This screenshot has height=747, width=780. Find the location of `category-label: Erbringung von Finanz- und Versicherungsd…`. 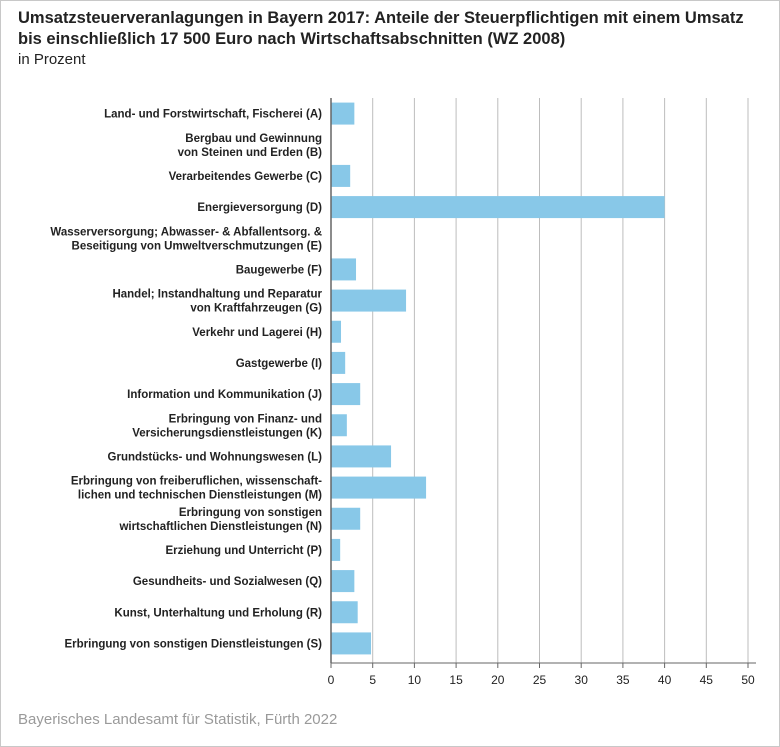

category-label: Erbringung von Finanz- und Versicherungsd… is located at coordinates (227, 426).